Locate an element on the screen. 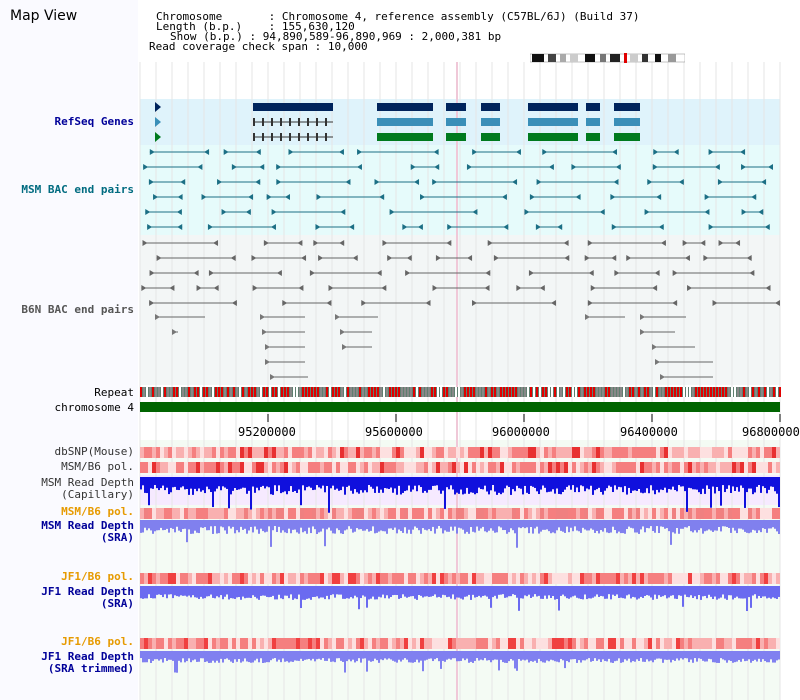 The height and width of the screenshot is (700, 800). track-label-msm-read-depth-sra: MSM Read Depth (SRA) is located at coordinates (87, 532).